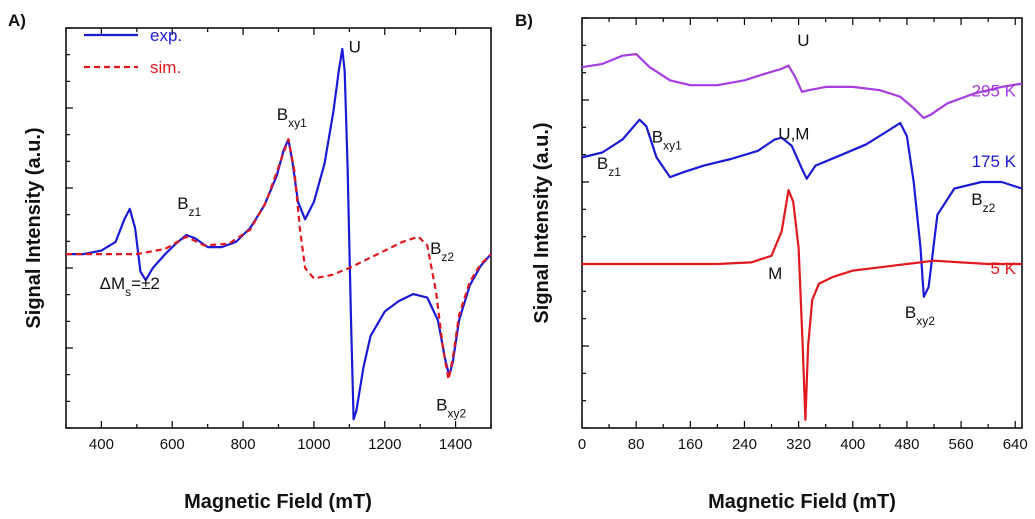 This screenshot has height=519, width=1035. Describe the element at coordinates (1015, 444) in the screenshot. I see `x-tick-label: 640` at that location.